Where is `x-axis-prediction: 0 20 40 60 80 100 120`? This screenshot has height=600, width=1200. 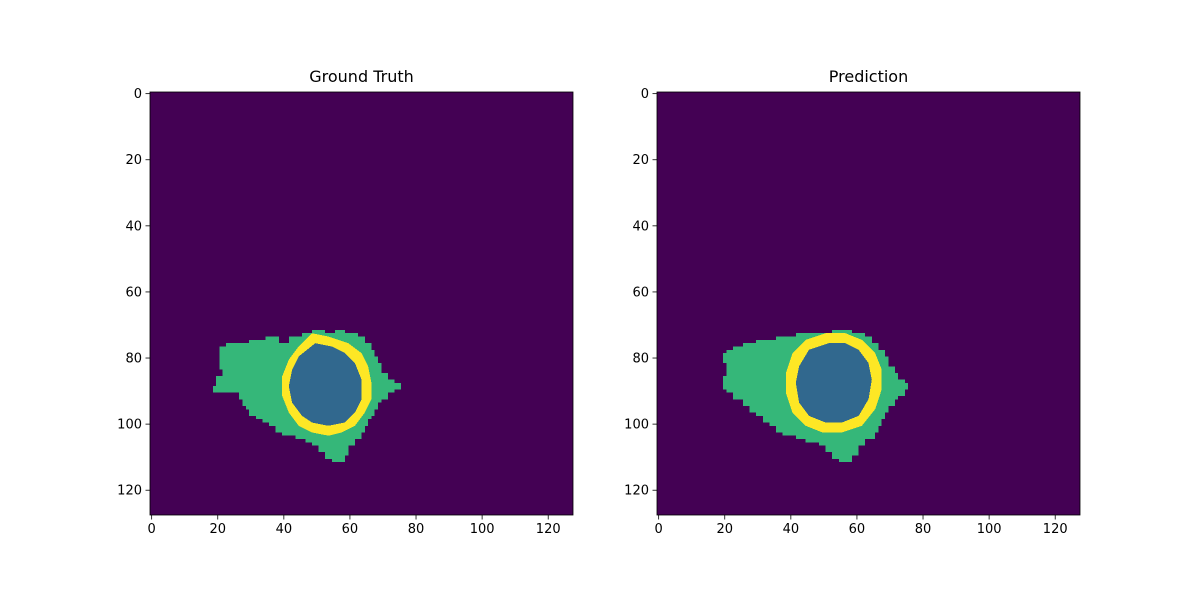 x-axis-prediction: 0 20 40 60 80 100 120 is located at coordinates (861, 526).